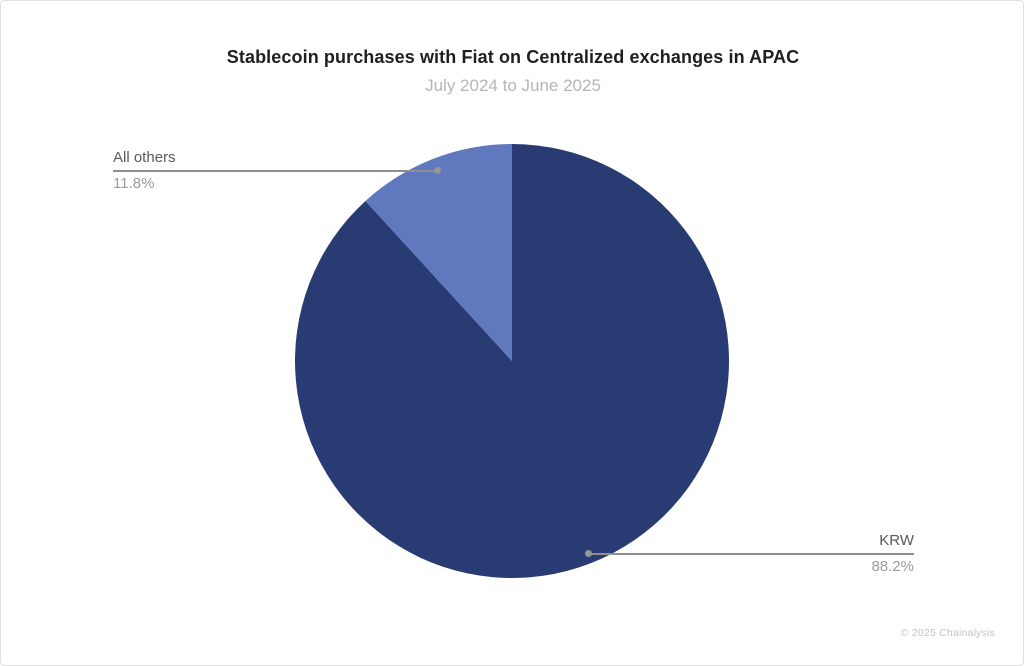 The height and width of the screenshot is (666, 1024). I want to click on value-all-others: 11.8%, so click(134, 183).